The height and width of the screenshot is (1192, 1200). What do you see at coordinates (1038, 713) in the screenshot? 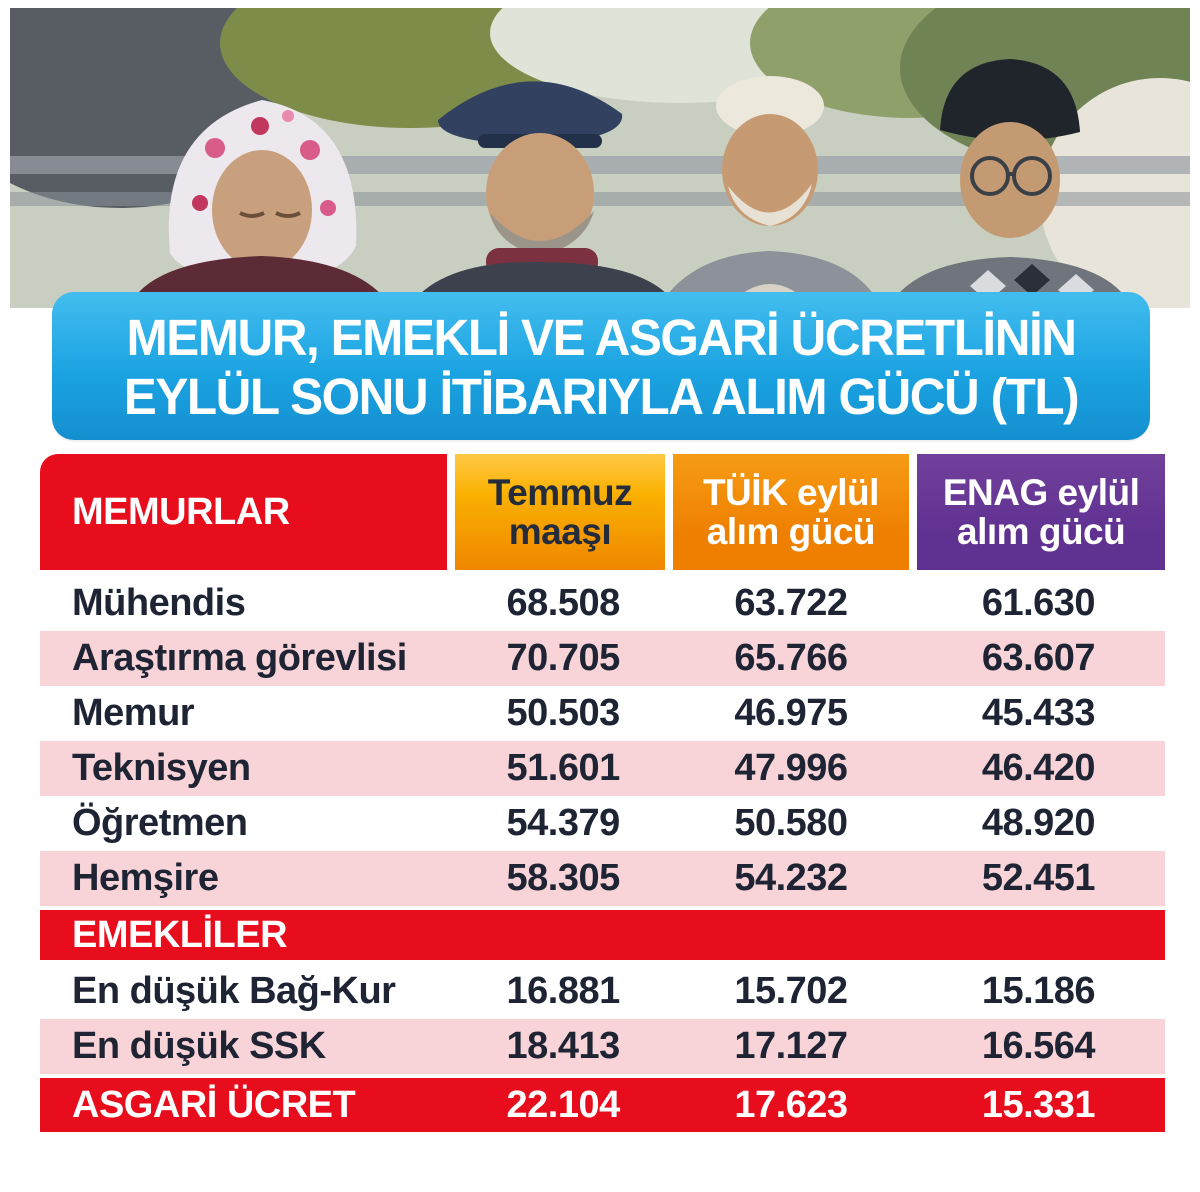
I see `enag-value: 45.433` at bounding box center [1038, 713].